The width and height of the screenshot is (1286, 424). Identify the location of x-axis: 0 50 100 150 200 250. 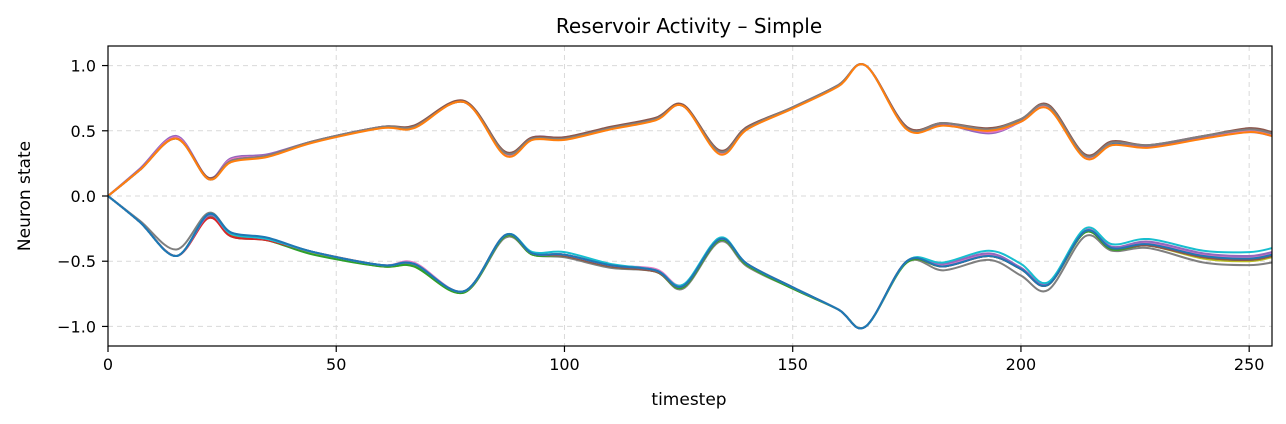
(684, 360).